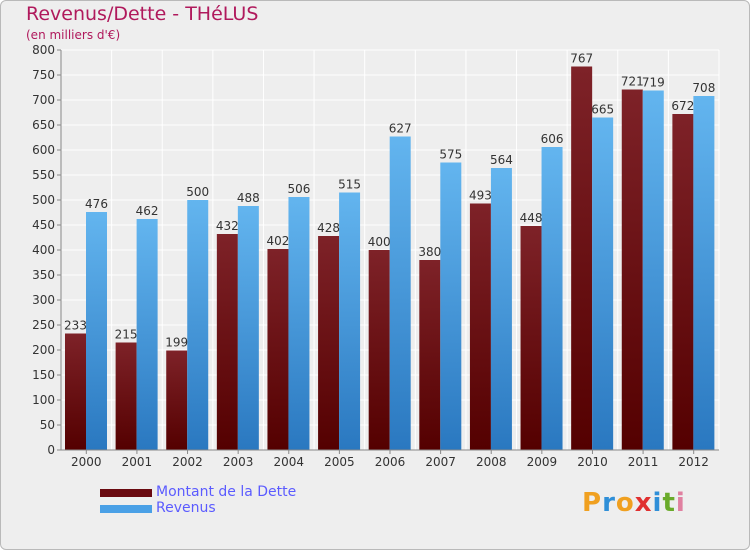 The width and height of the screenshot is (750, 550). Describe the element at coordinates (43, 325) in the screenshot. I see `y-tick-label: 250` at that location.